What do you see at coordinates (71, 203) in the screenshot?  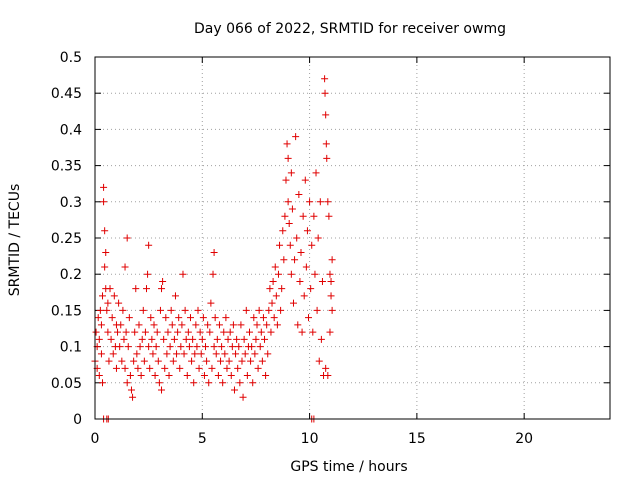 I see `y-tick-label: 0.3` at bounding box center [71, 203].